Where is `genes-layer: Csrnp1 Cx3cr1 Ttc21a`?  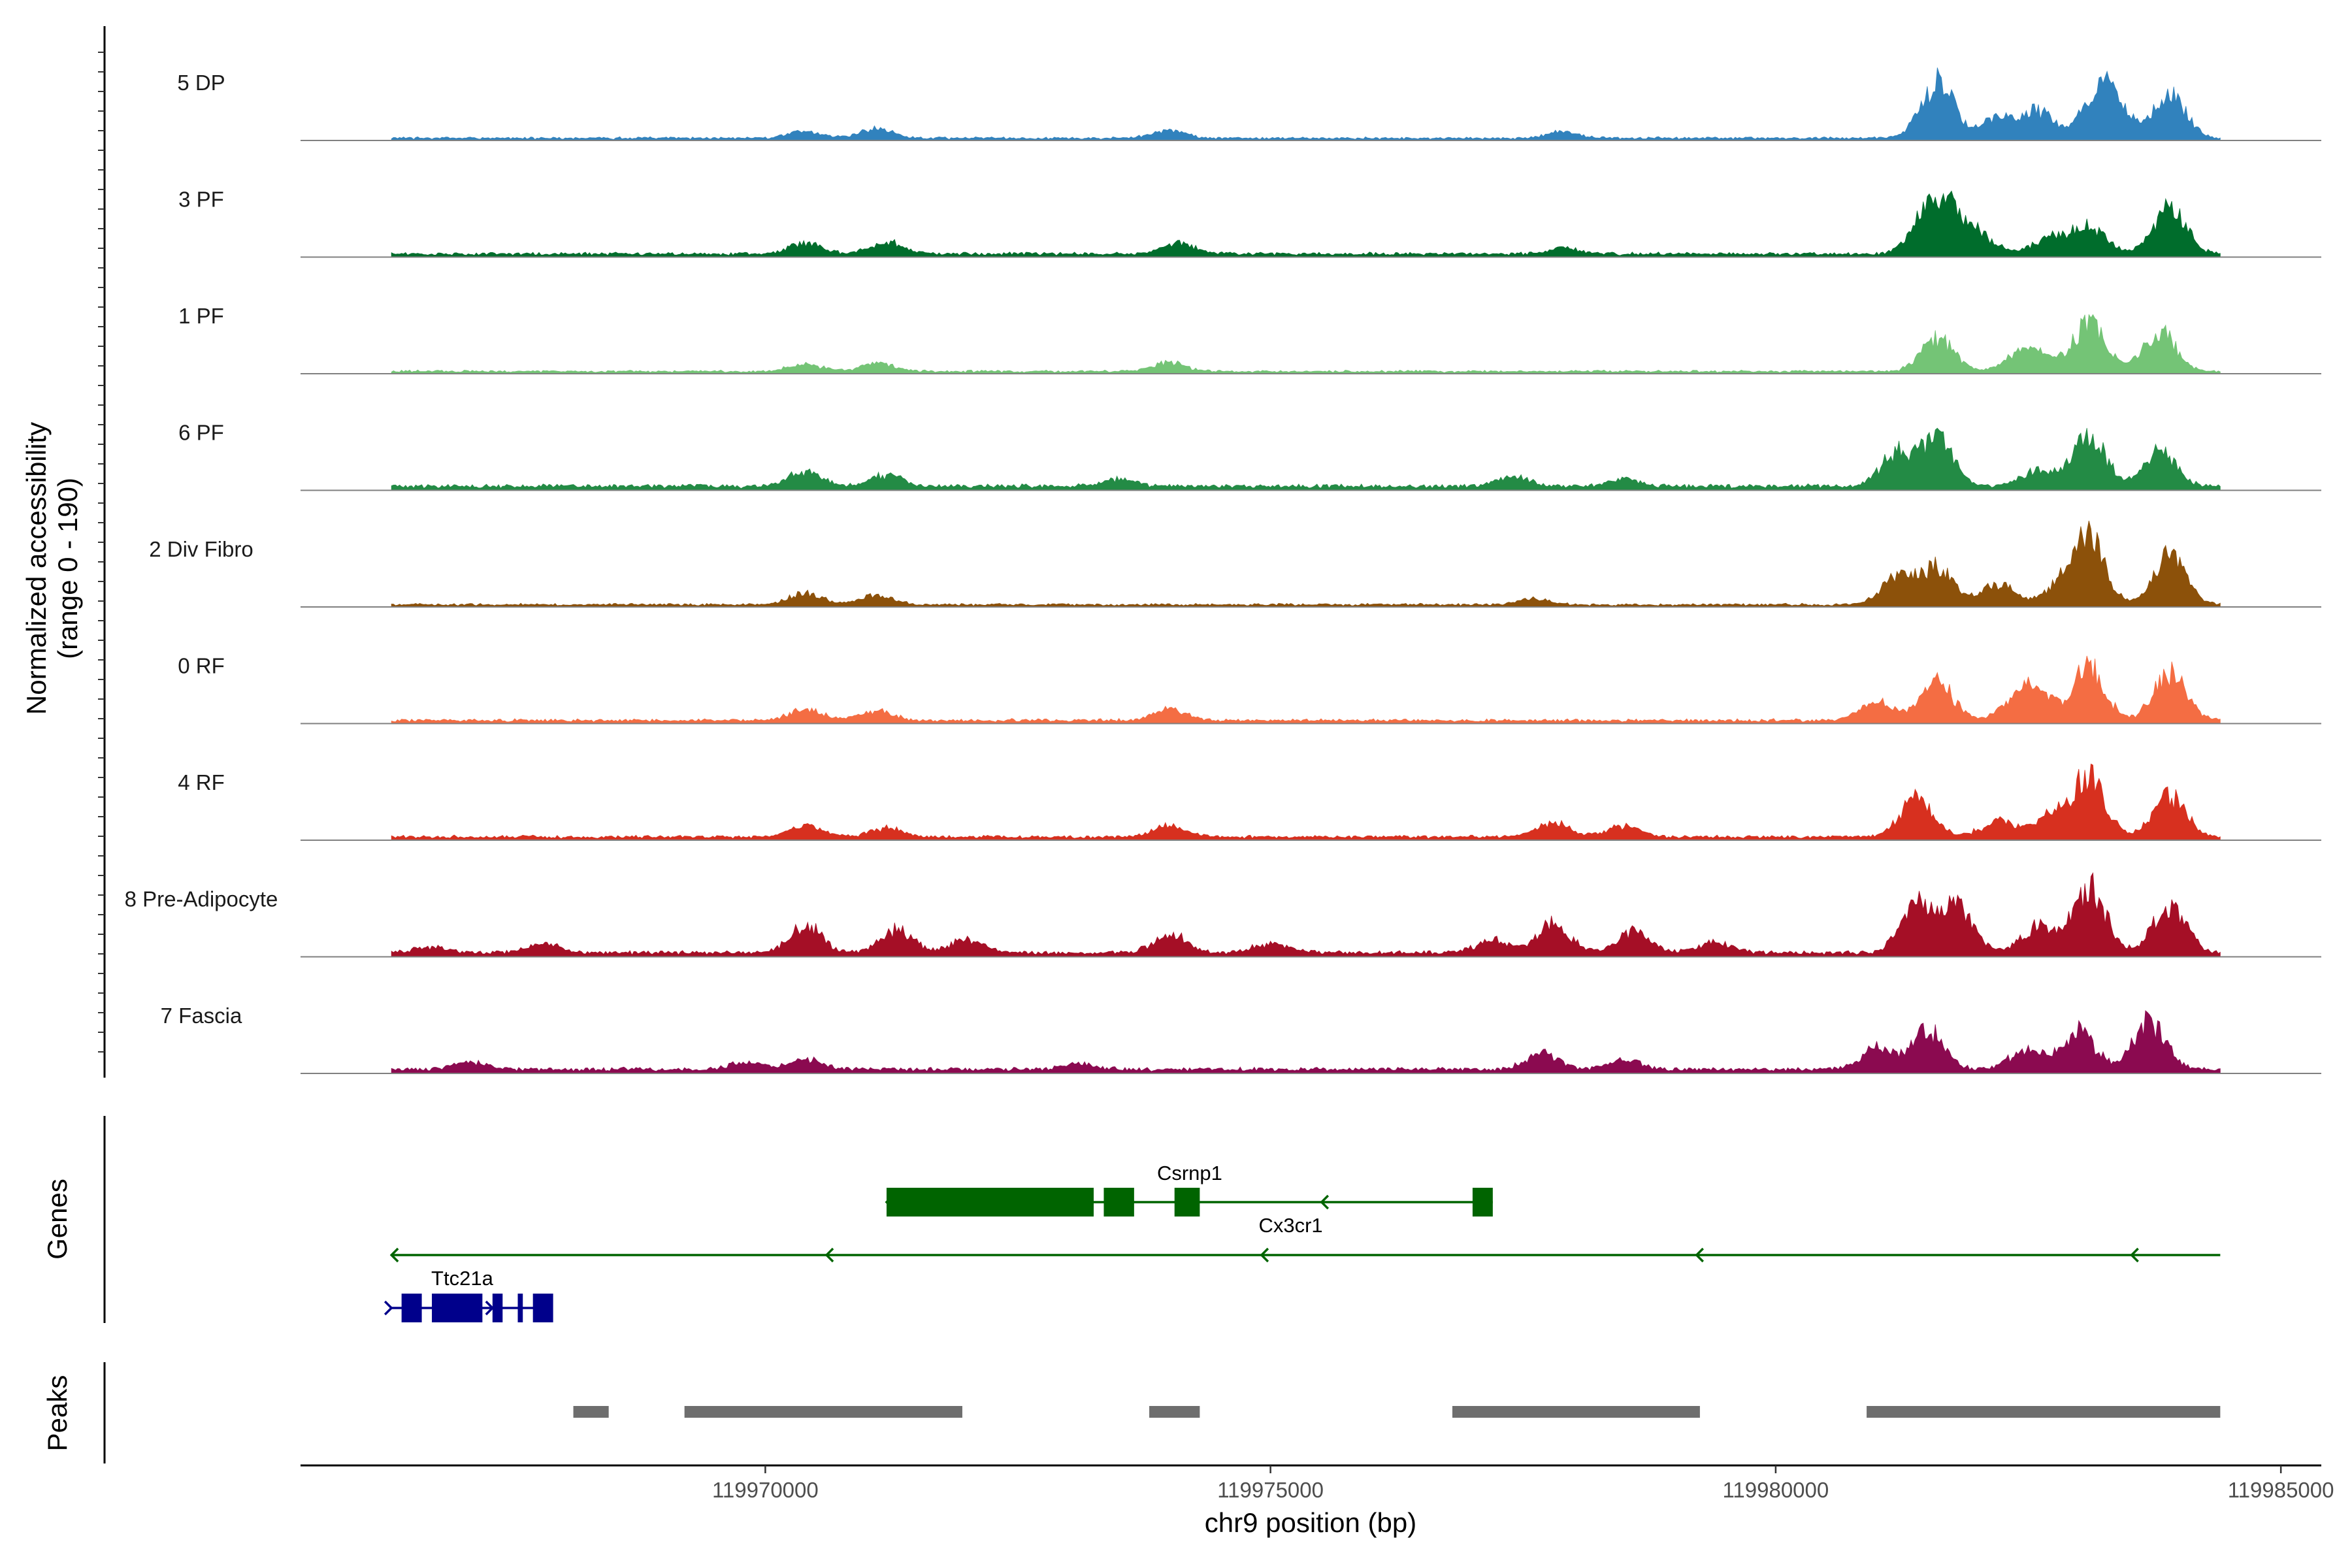 genes-layer: Csrnp1 Cx3cr1 Ttc21a is located at coordinates (1302, 1242).